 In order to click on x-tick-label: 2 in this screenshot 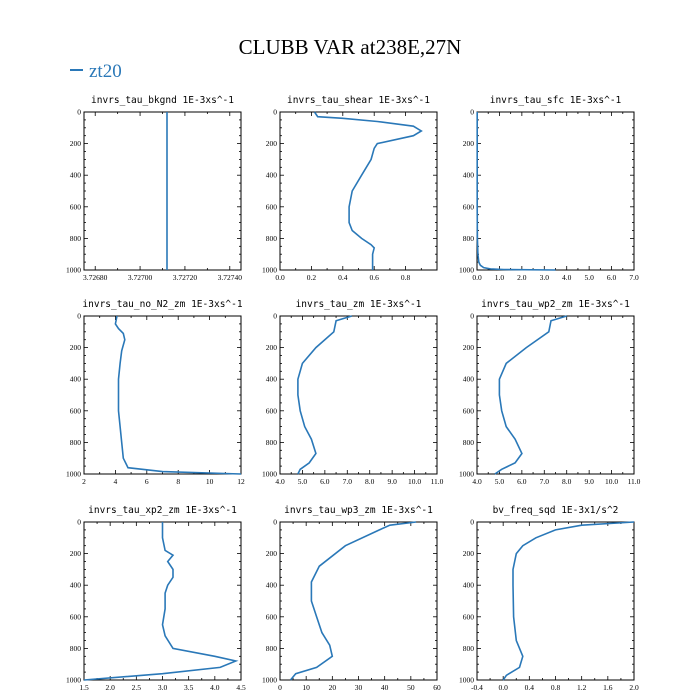, I will do `click(84, 481)`.